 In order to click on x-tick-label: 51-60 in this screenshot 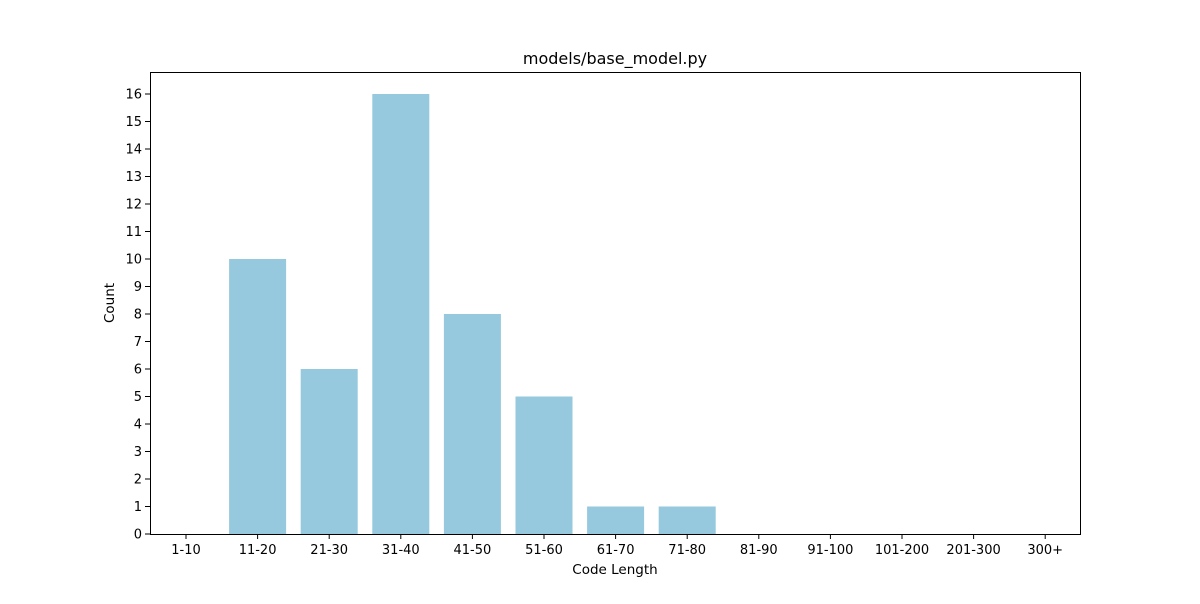, I will do `click(544, 550)`.